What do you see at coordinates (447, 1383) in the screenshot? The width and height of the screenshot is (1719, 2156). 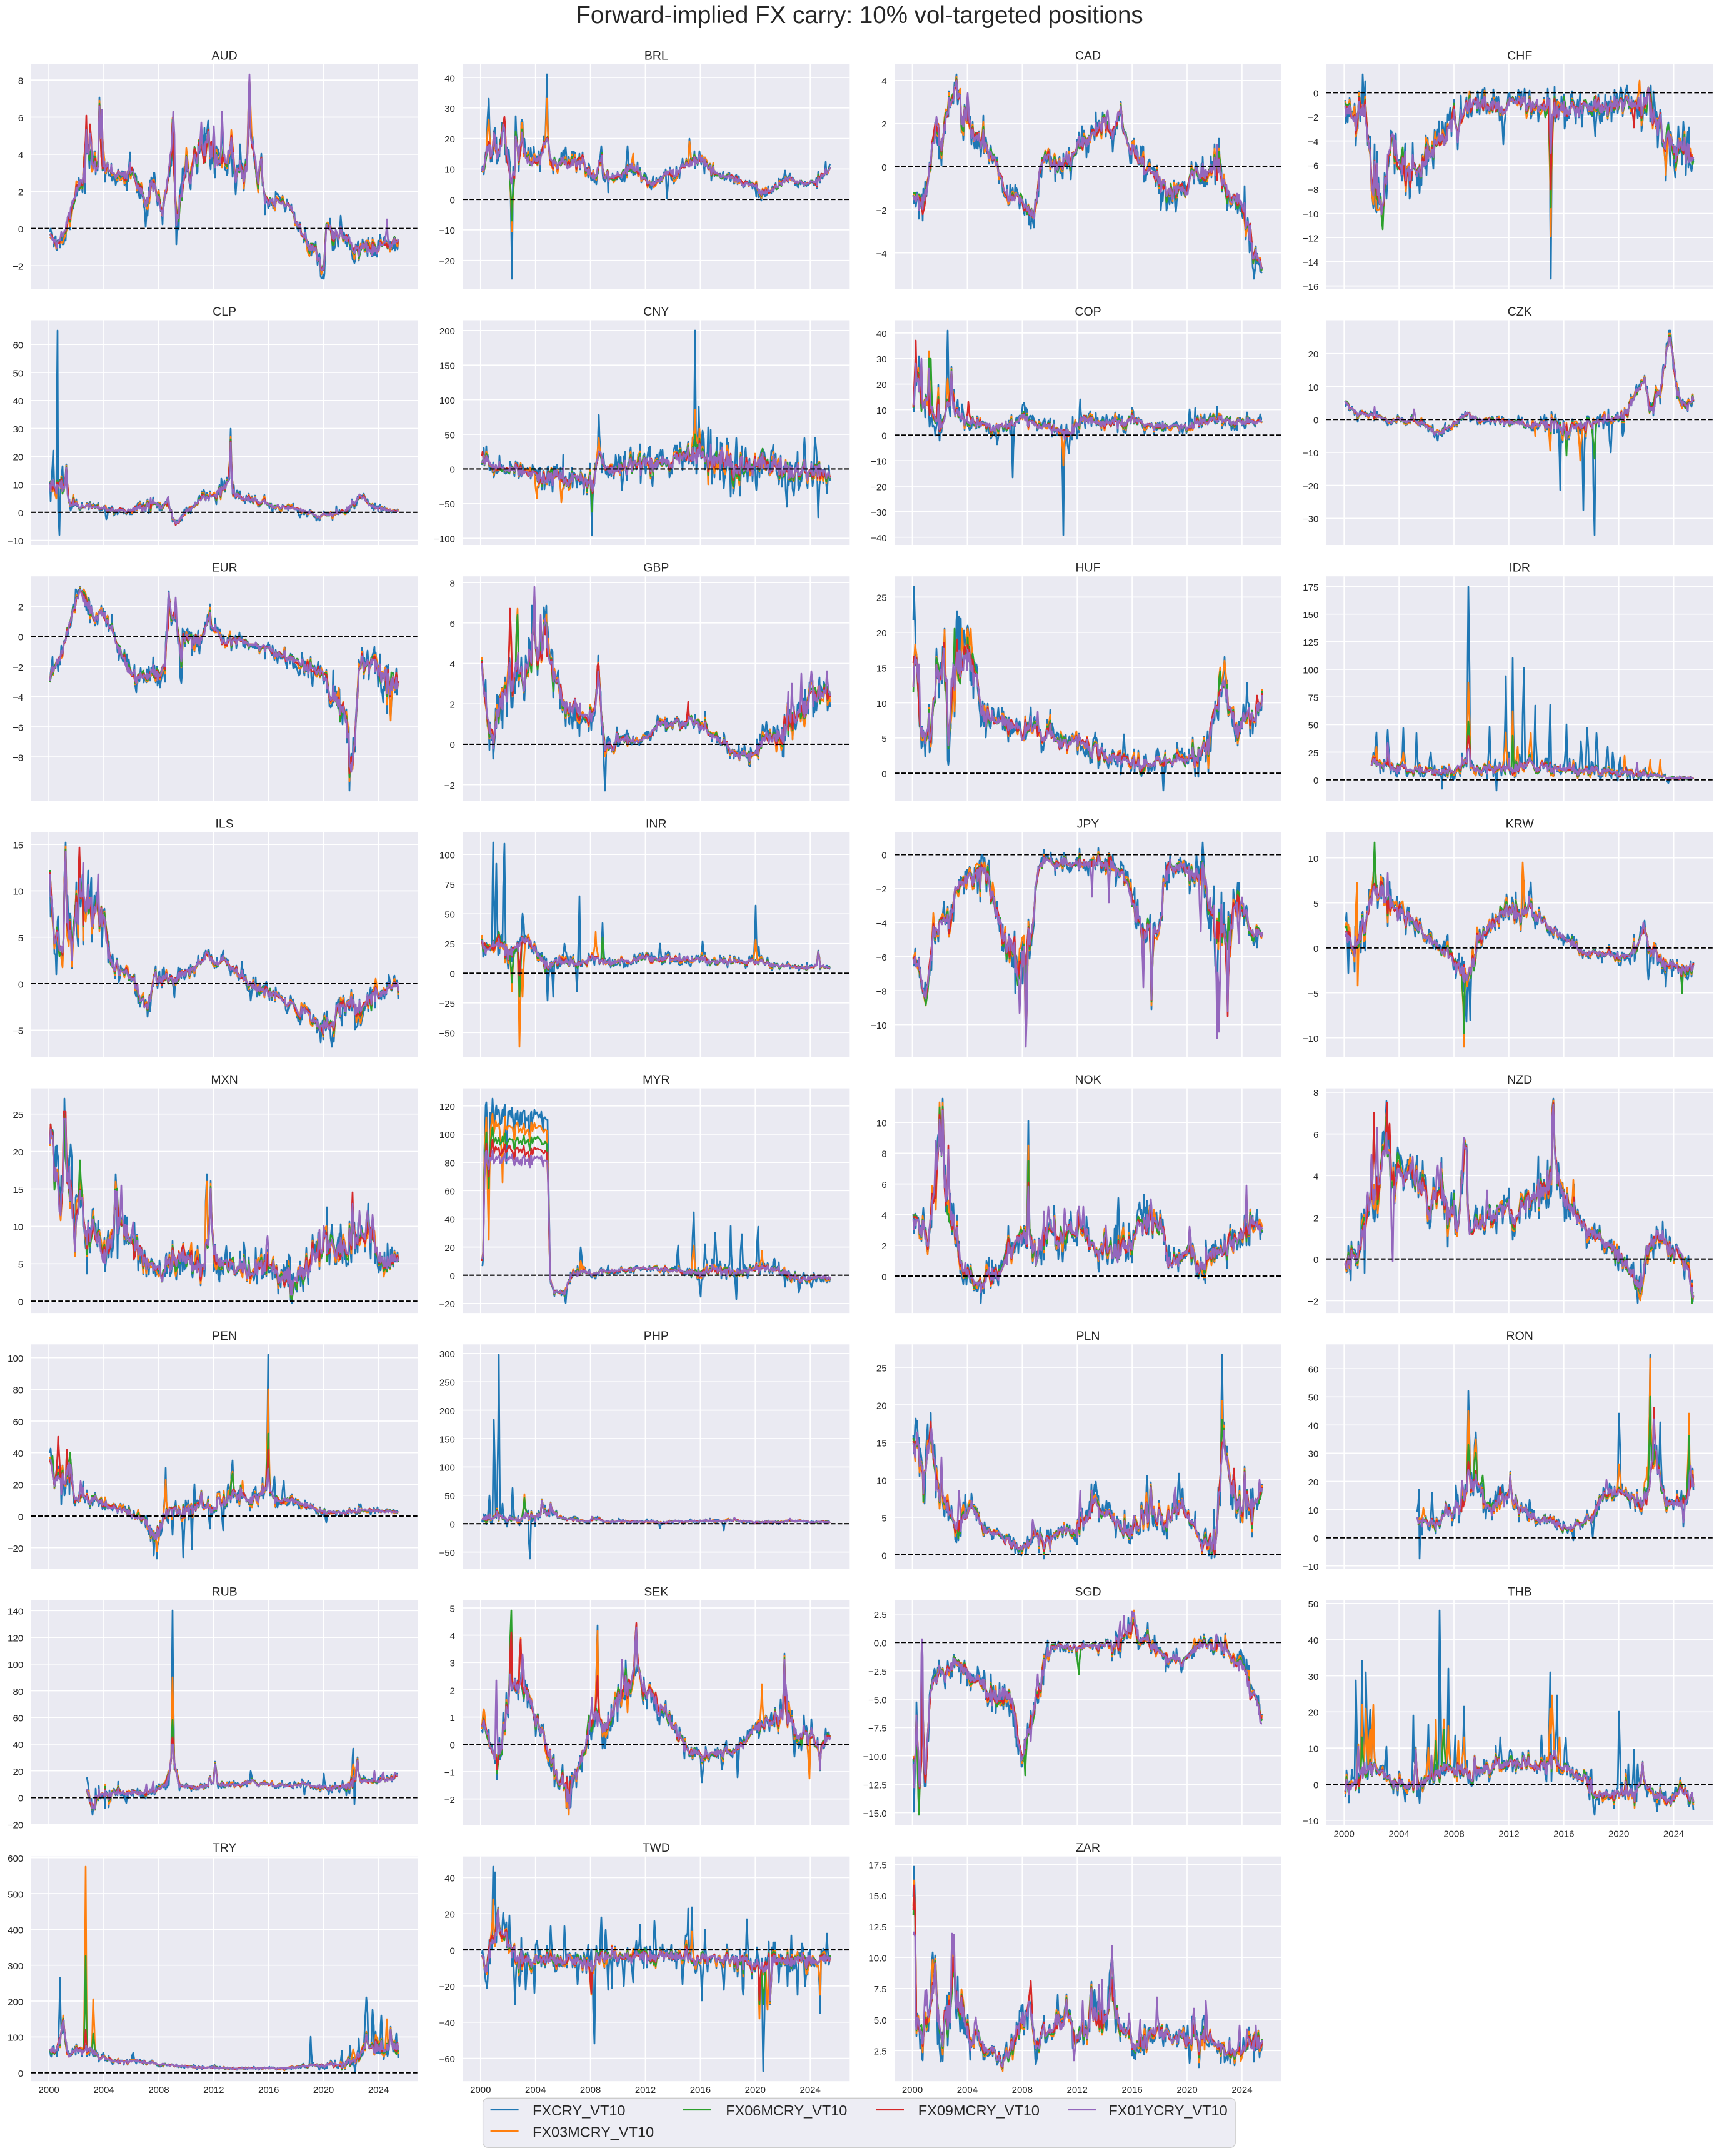 I see `svg-text: 250` at bounding box center [447, 1383].